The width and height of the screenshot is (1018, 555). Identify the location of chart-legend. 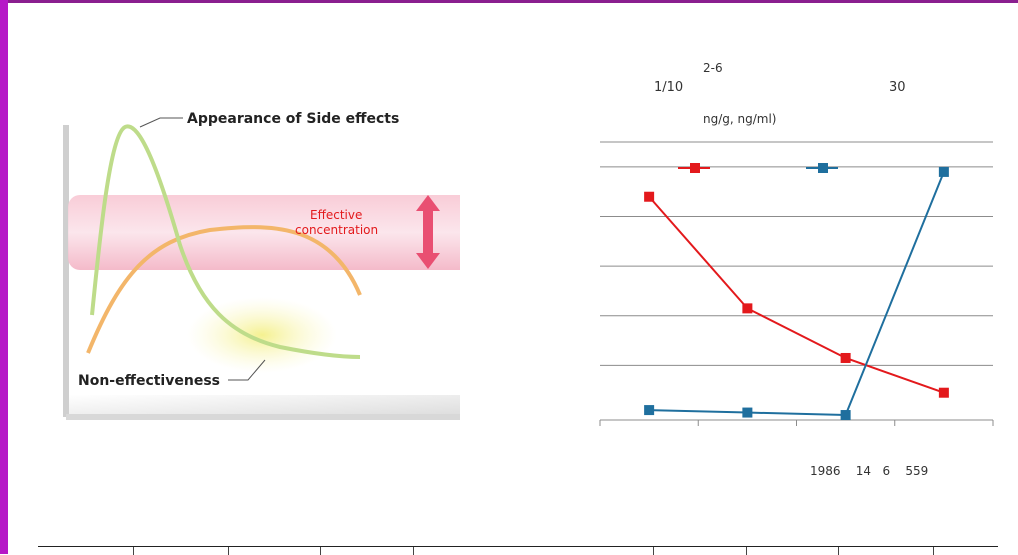
(758, 168).